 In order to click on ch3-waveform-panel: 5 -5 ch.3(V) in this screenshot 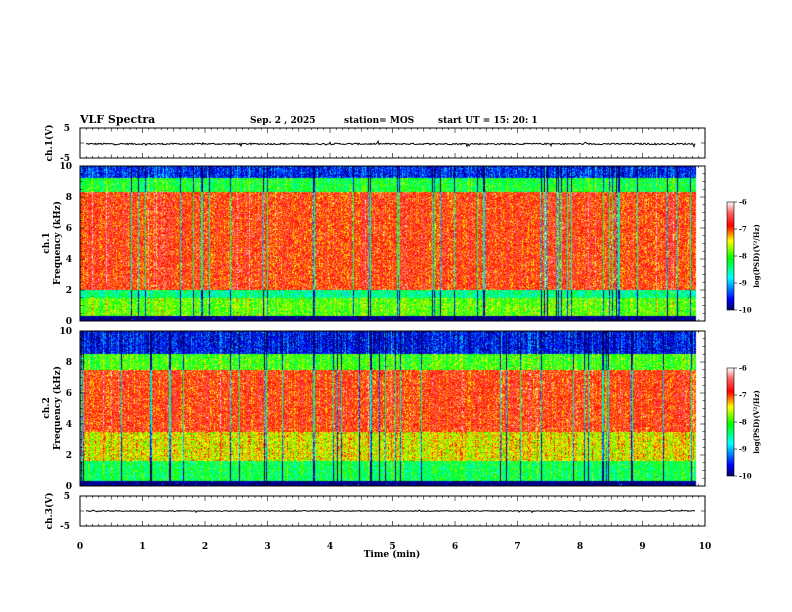, I will do `click(375, 512)`.